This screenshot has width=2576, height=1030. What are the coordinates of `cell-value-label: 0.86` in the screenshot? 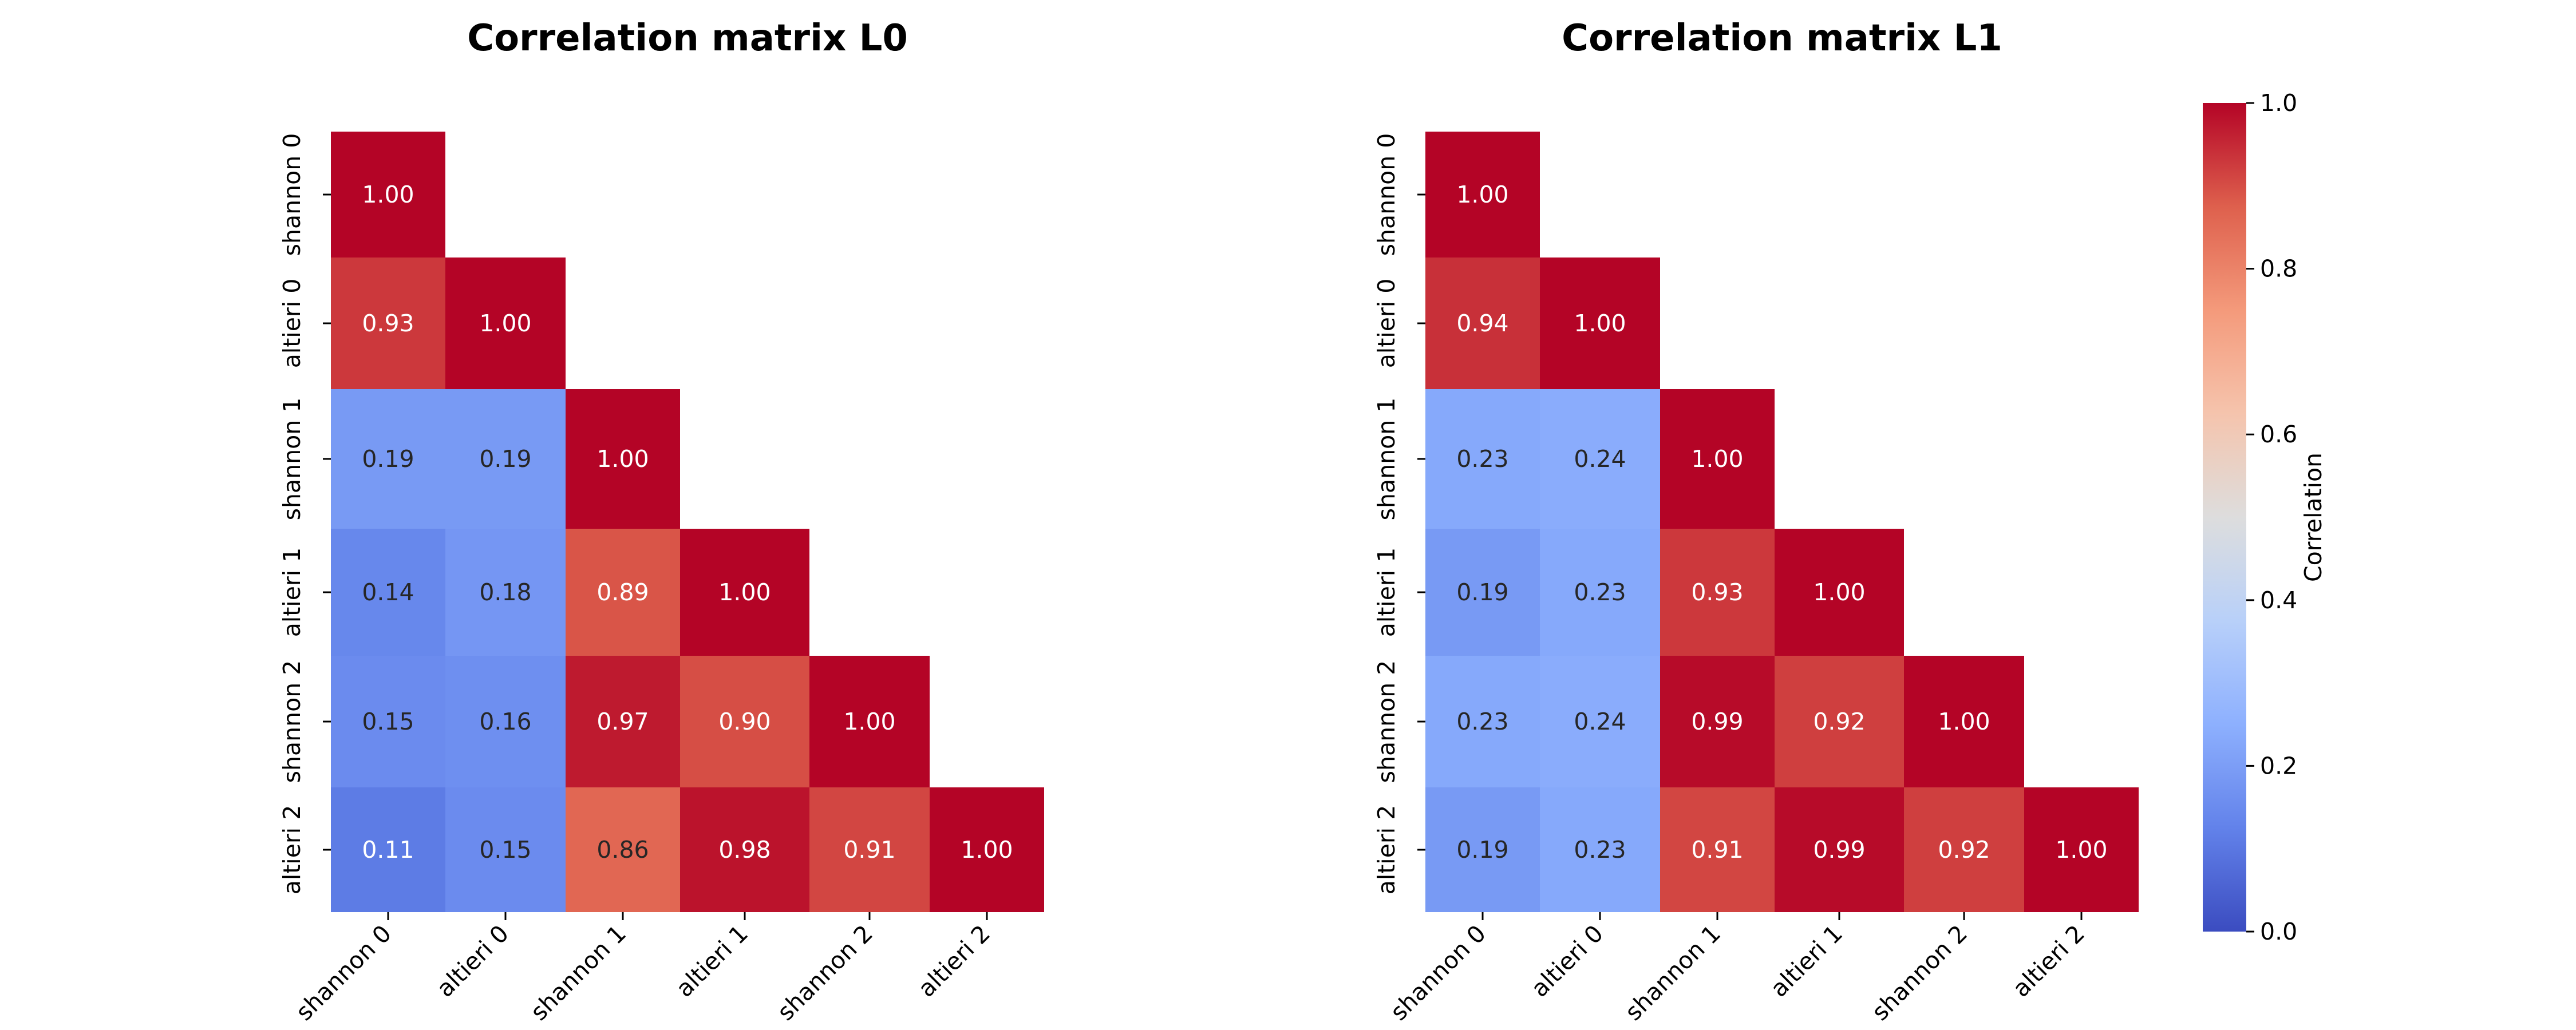 It's located at (622, 849).